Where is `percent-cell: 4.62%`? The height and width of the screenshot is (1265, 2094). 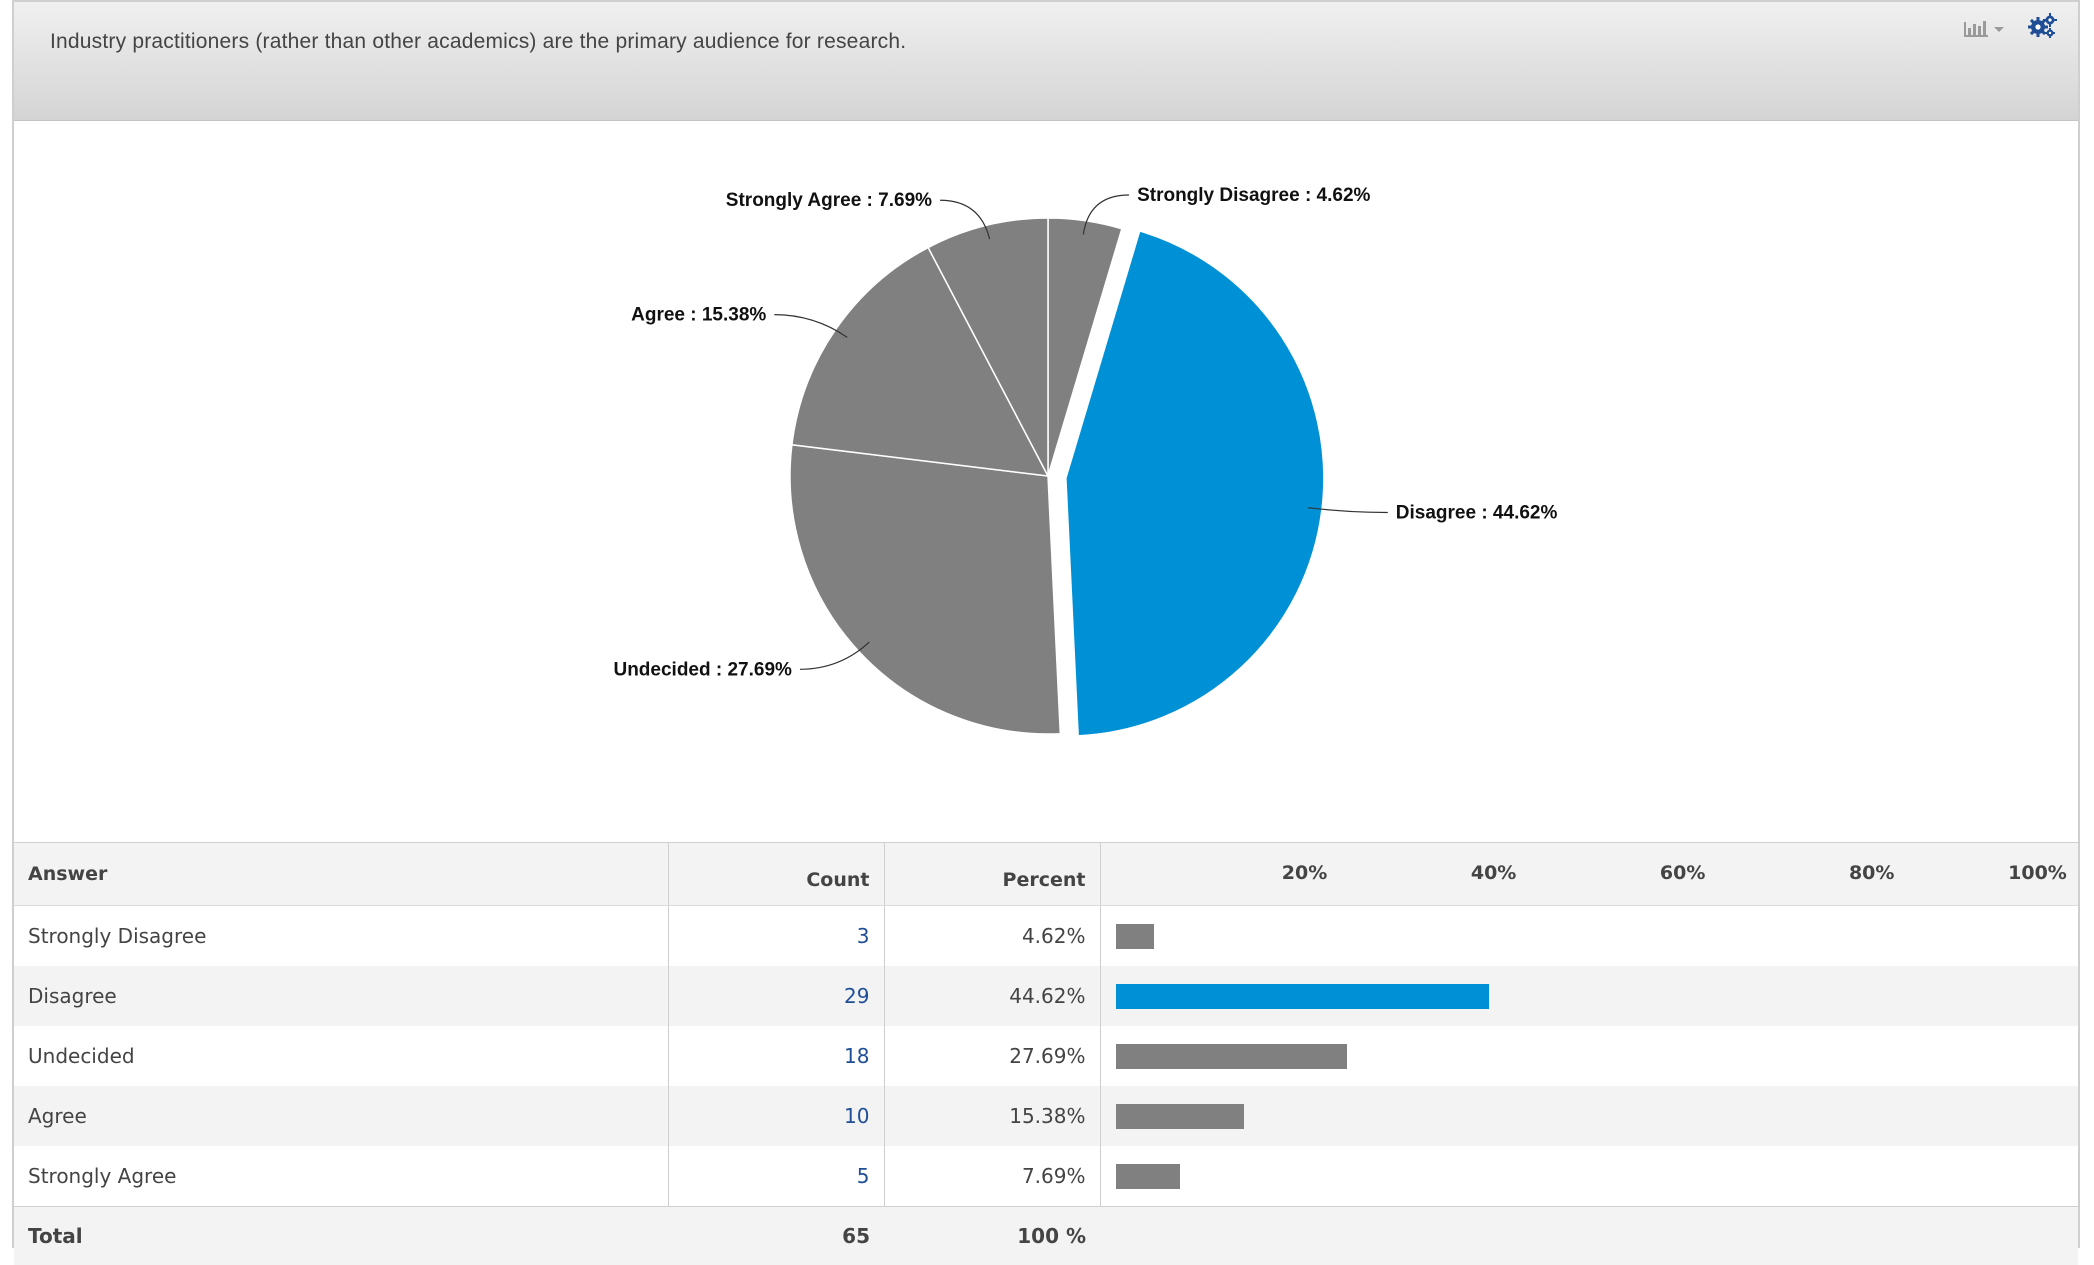
percent-cell: 4.62% is located at coordinates (992, 935).